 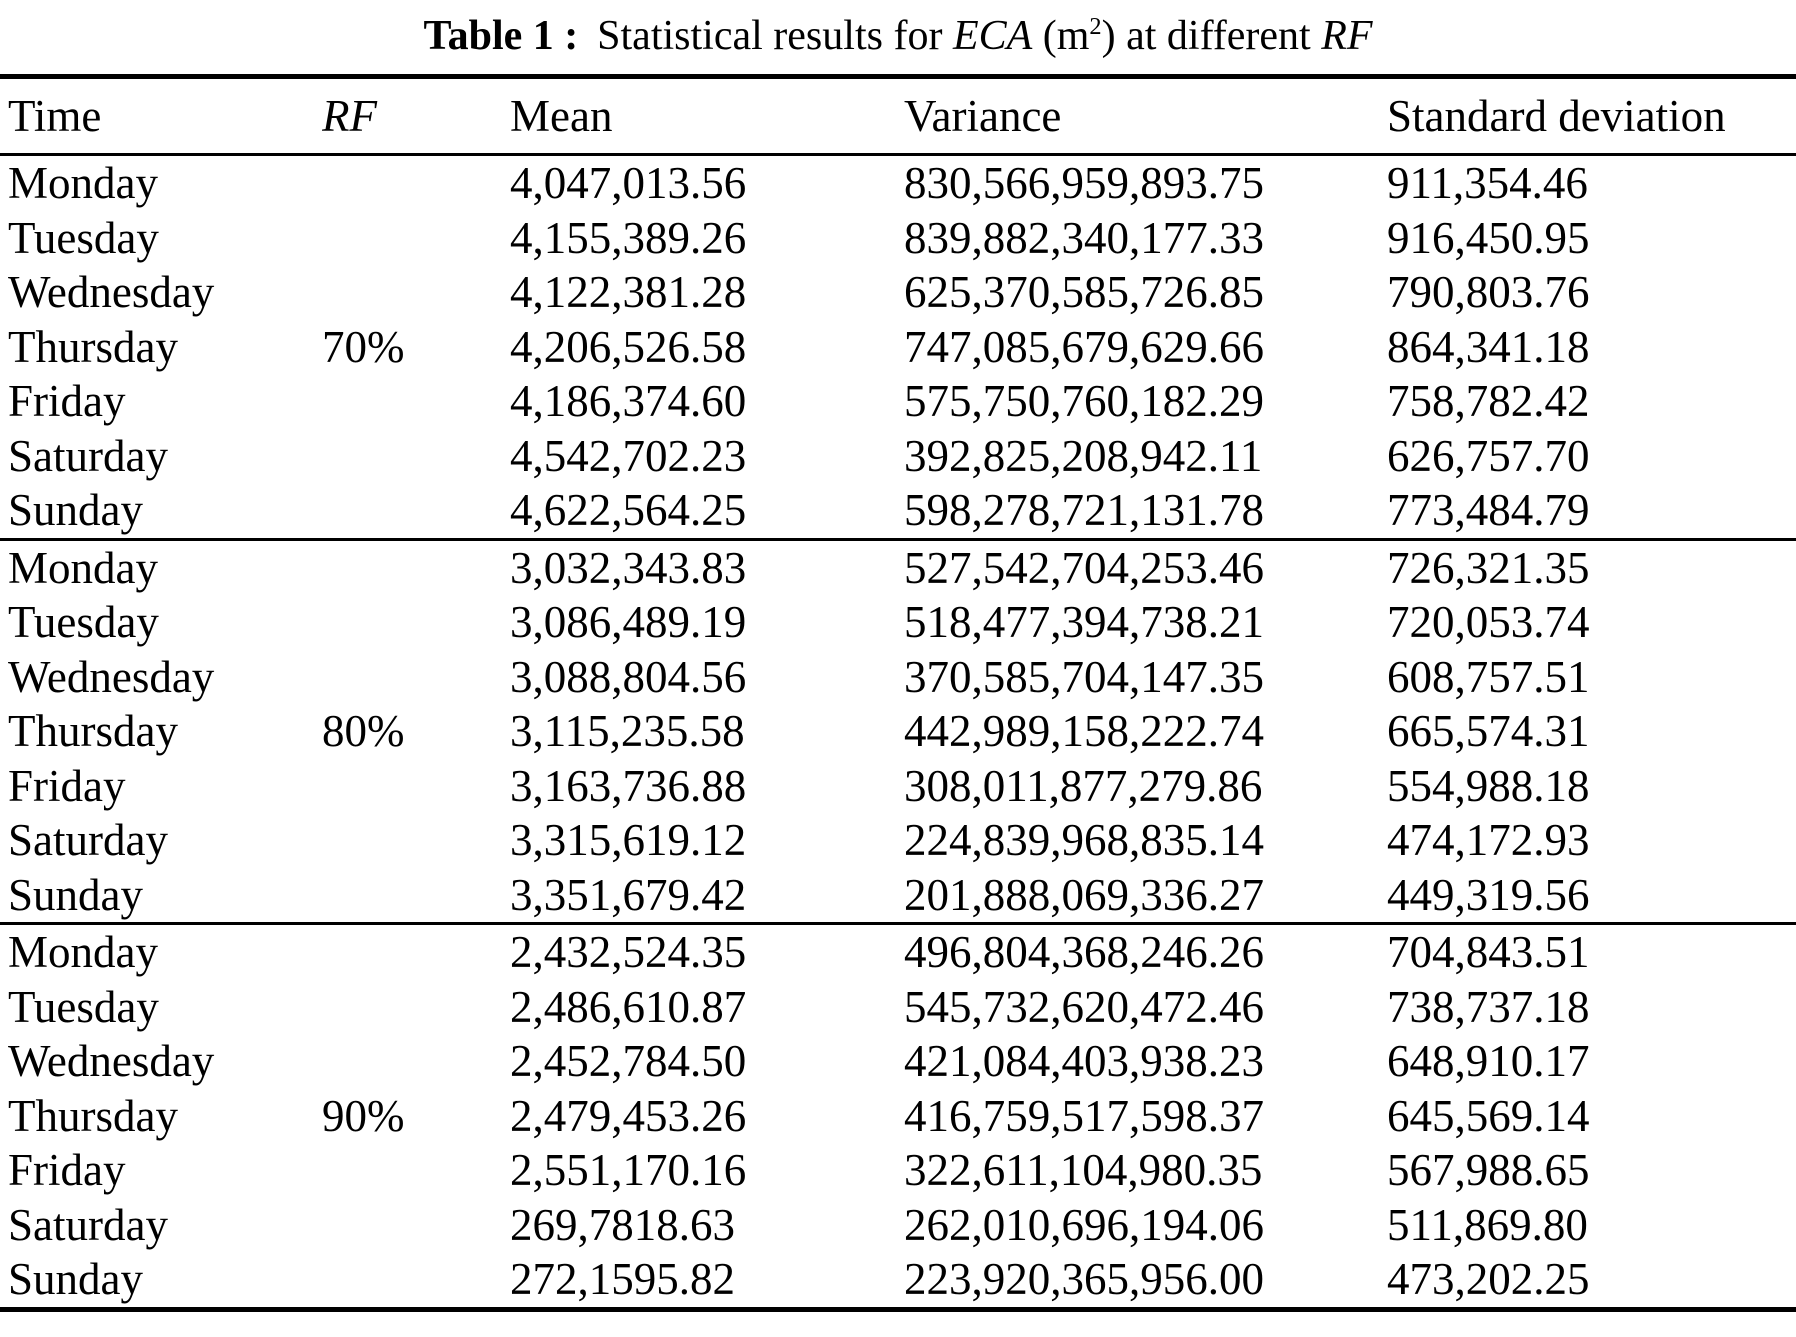 What do you see at coordinates (1083, 455) in the screenshot?
I see `cell-variance: 392,825,208,942.11` at bounding box center [1083, 455].